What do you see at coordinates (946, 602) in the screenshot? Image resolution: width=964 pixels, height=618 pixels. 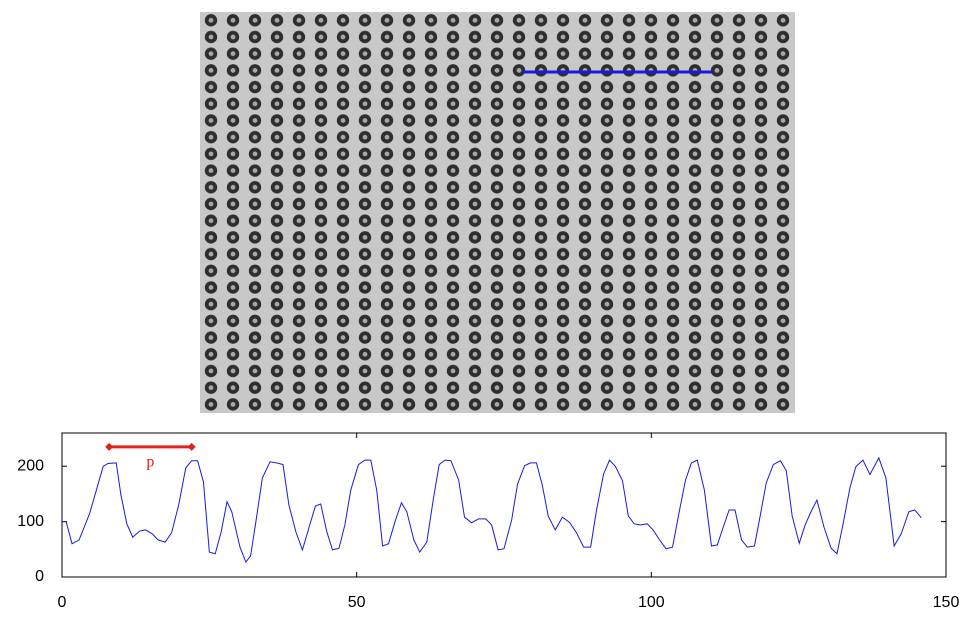 I see `x-tick-label: 150` at bounding box center [946, 602].